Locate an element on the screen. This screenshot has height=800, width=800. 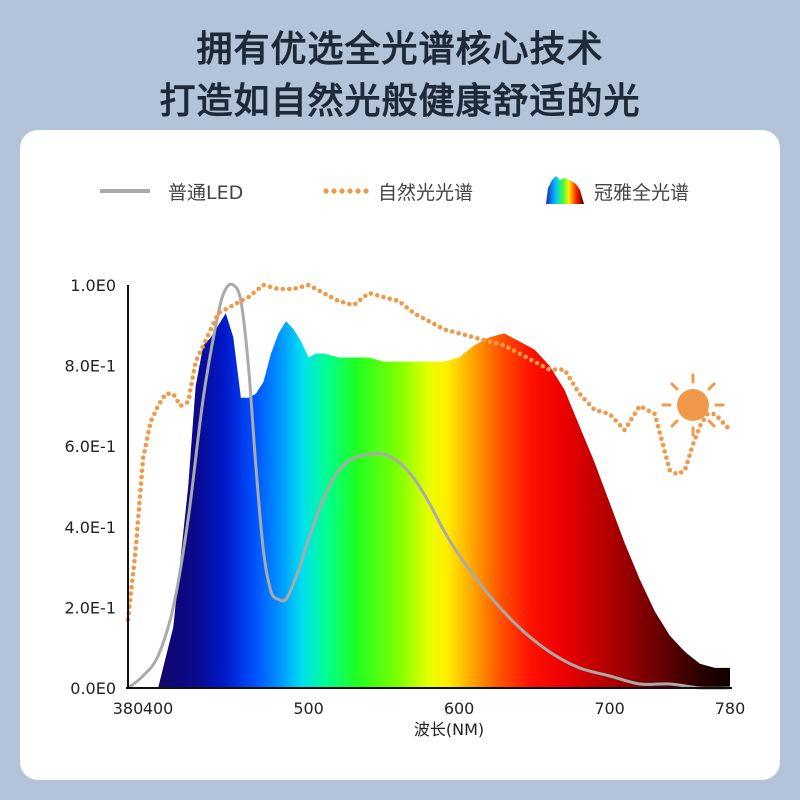
y-tick-label: 0.0E0 is located at coordinates (93, 688).